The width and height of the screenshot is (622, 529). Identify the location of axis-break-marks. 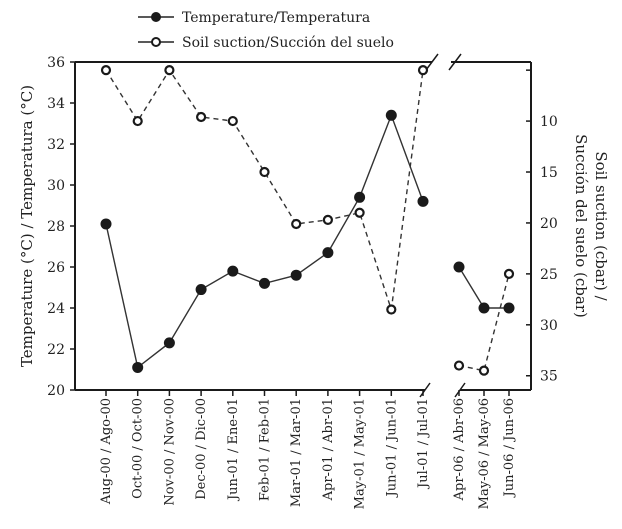
(442, 225).